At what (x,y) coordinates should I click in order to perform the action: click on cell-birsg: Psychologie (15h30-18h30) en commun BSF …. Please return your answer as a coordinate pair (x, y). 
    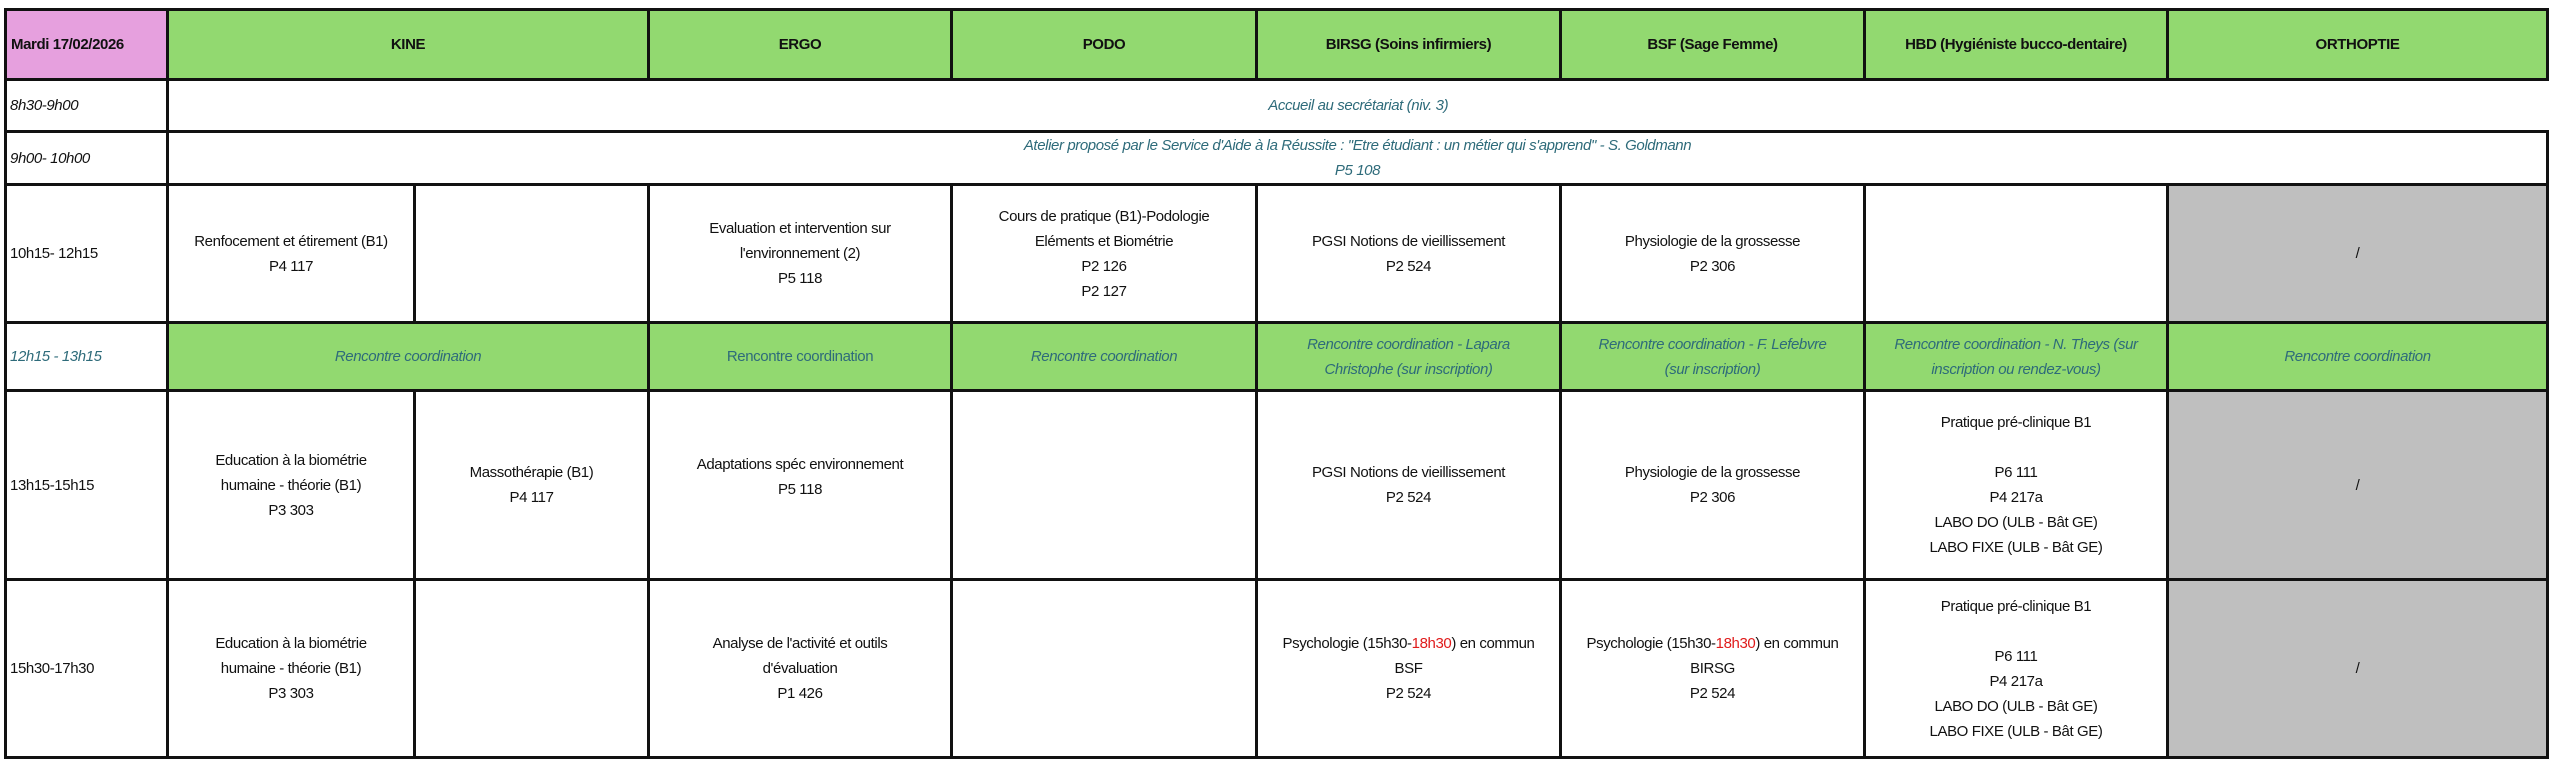
    Looking at the image, I should click on (1408, 668).